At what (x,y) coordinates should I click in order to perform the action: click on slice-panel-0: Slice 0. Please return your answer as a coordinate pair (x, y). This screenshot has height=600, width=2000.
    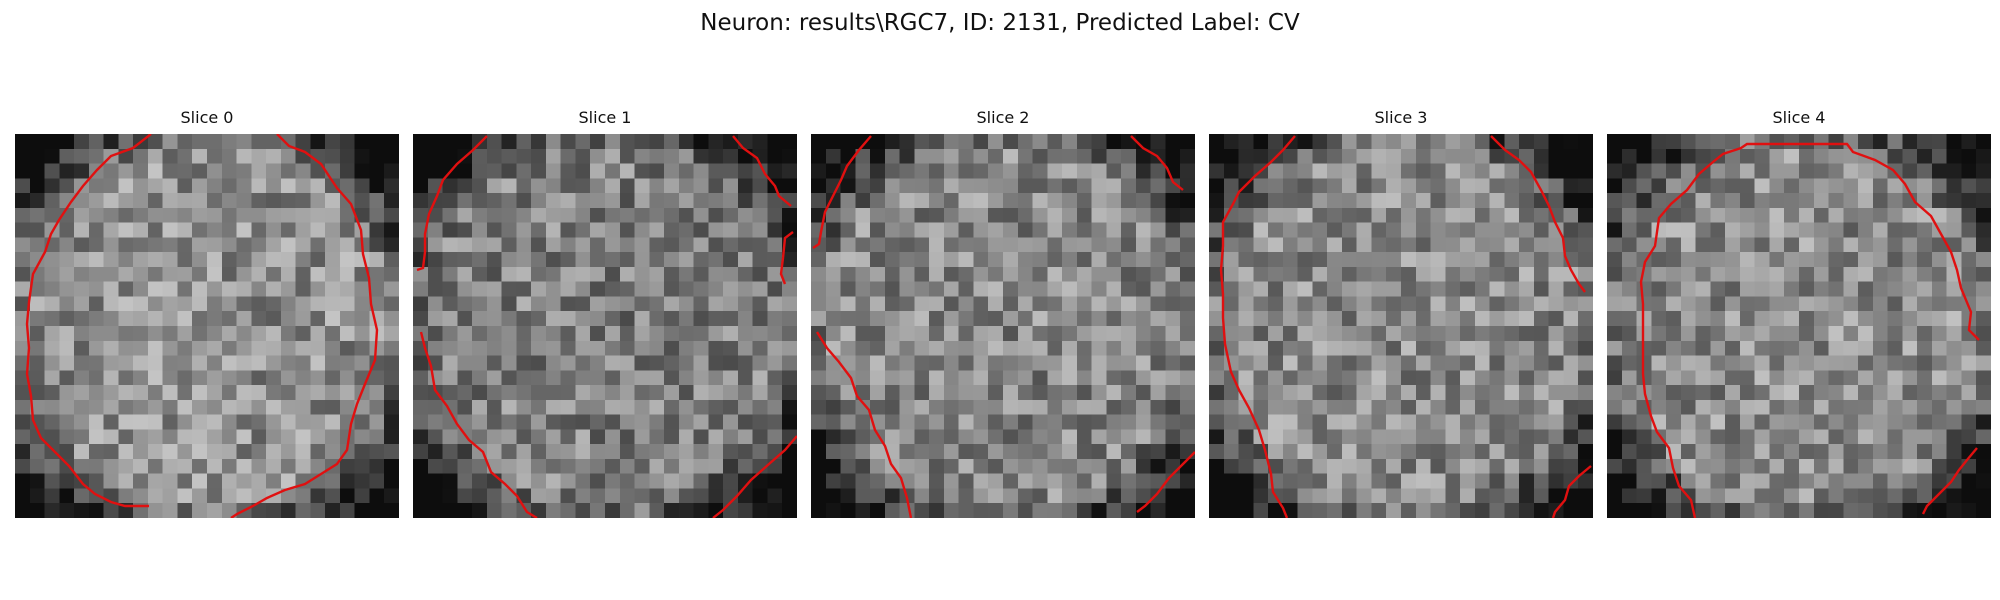
    Looking at the image, I should click on (207, 313).